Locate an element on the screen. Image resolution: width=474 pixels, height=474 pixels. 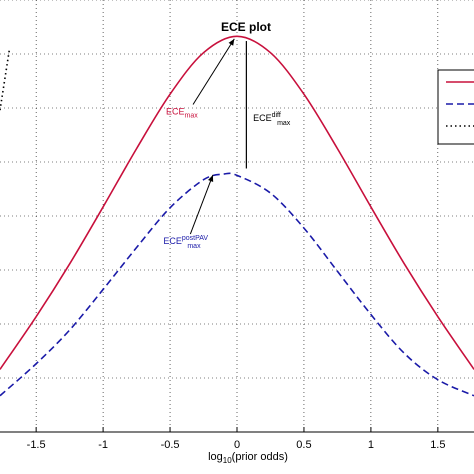
x-axis-label-main: log is located at coordinates (215, 457).